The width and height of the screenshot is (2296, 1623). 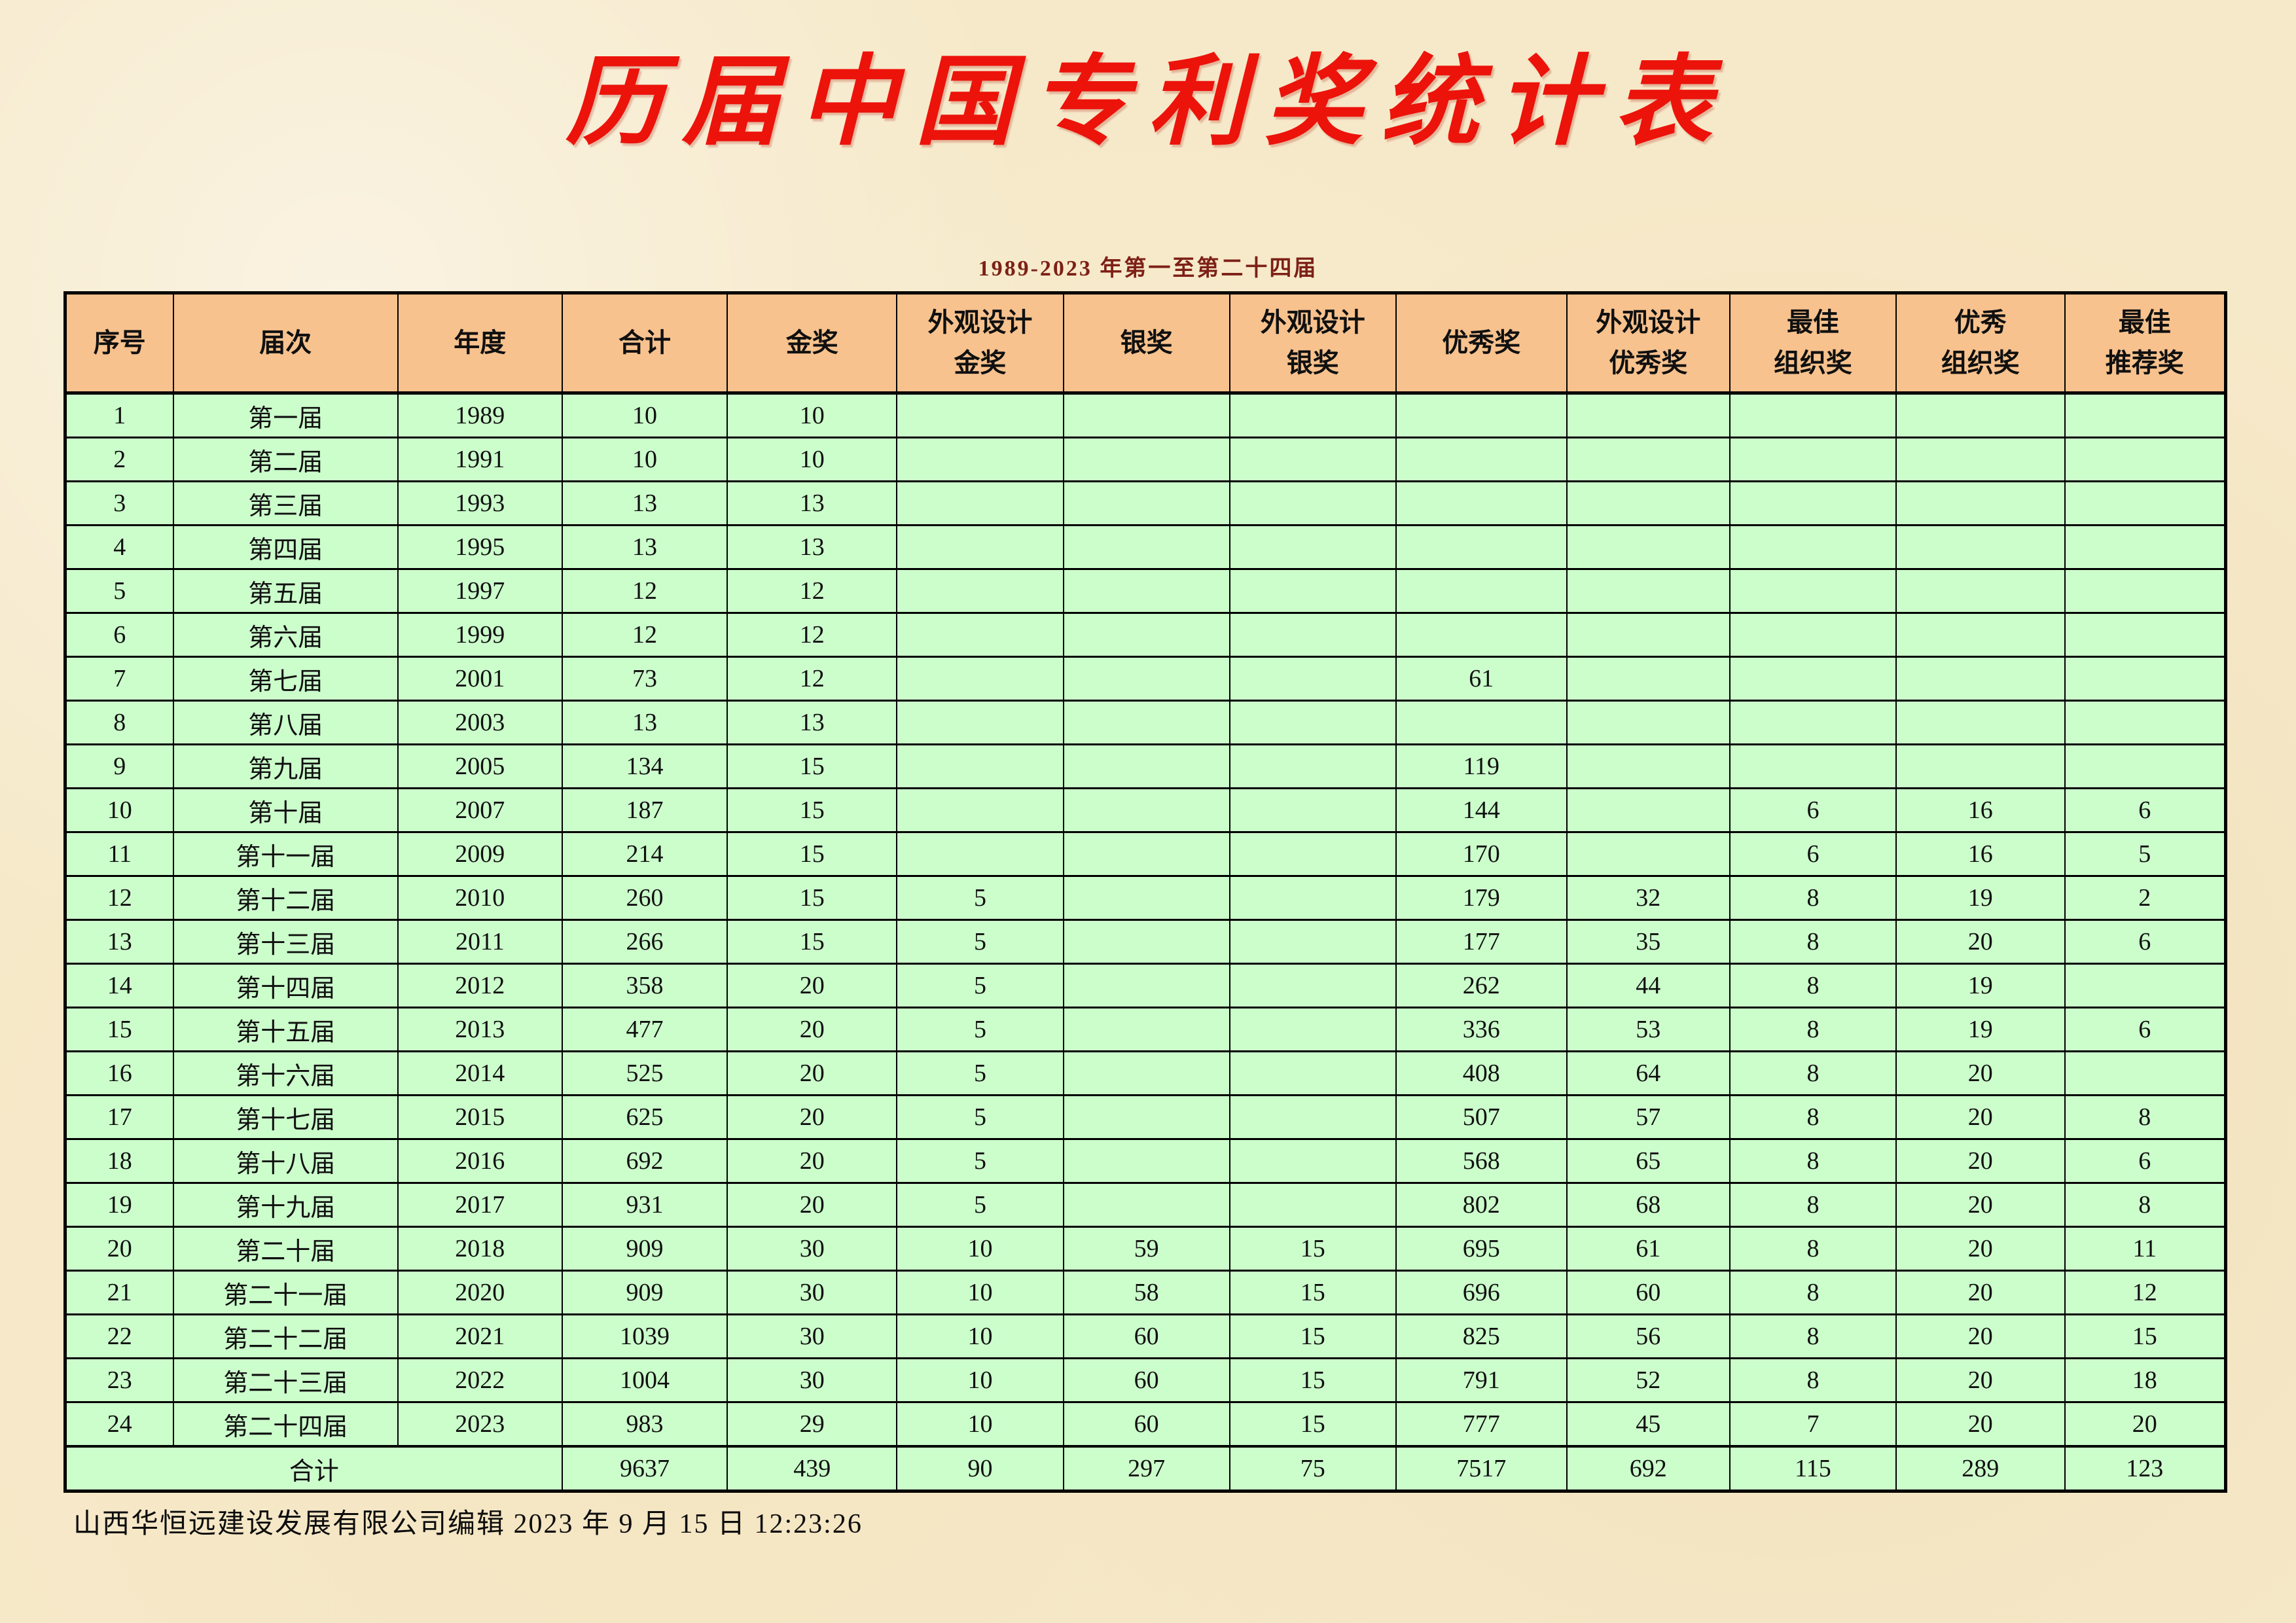 I want to click on cell-total: 931, so click(x=644, y=1205).